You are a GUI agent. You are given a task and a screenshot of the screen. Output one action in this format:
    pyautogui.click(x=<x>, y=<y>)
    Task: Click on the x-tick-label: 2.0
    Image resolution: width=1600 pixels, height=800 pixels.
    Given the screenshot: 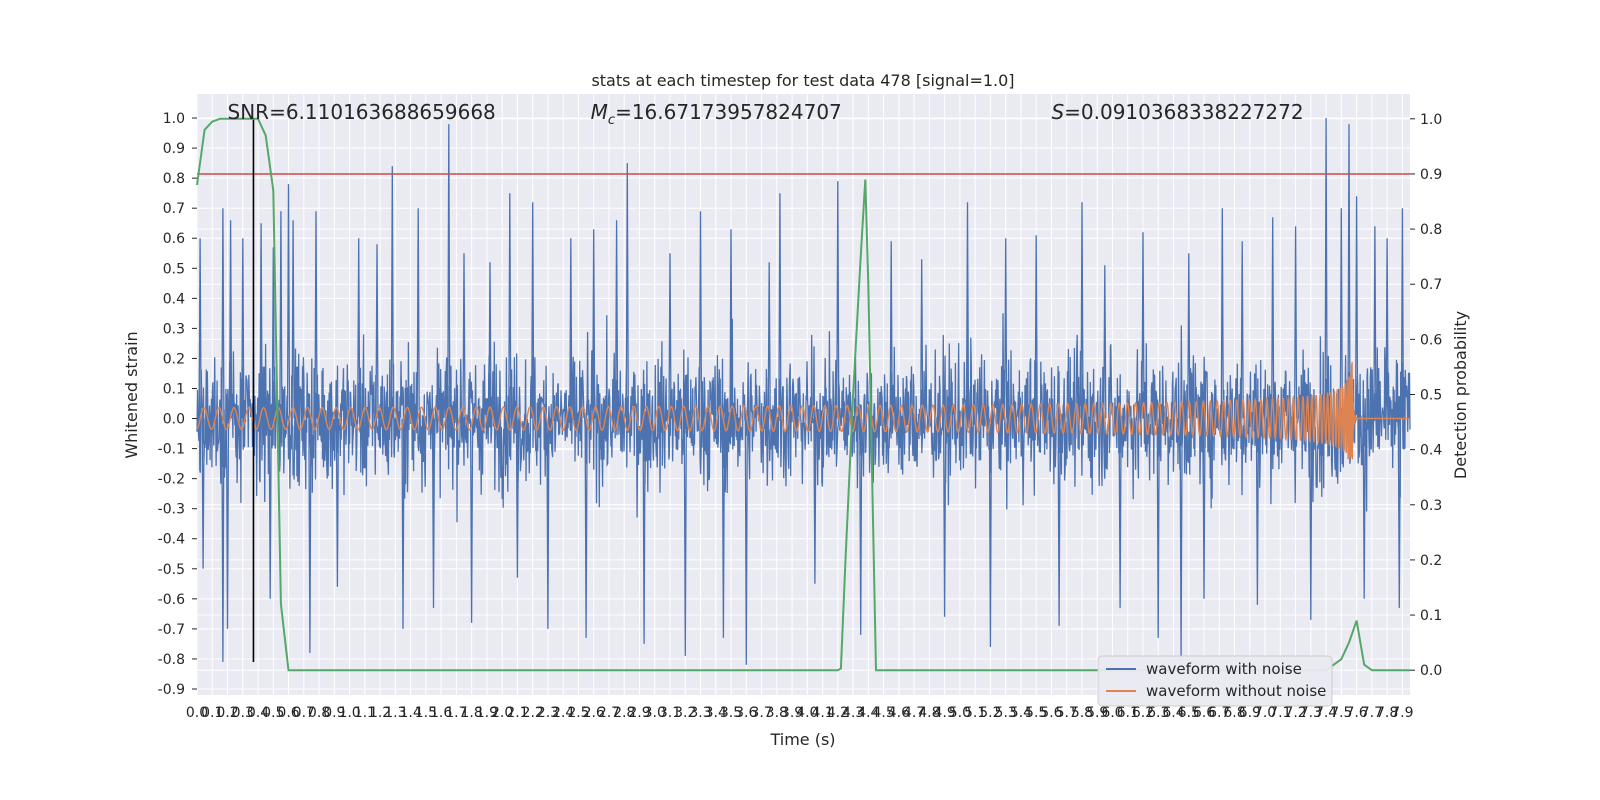 What is the action you would take?
    pyautogui.click(x=502, y=713)
    